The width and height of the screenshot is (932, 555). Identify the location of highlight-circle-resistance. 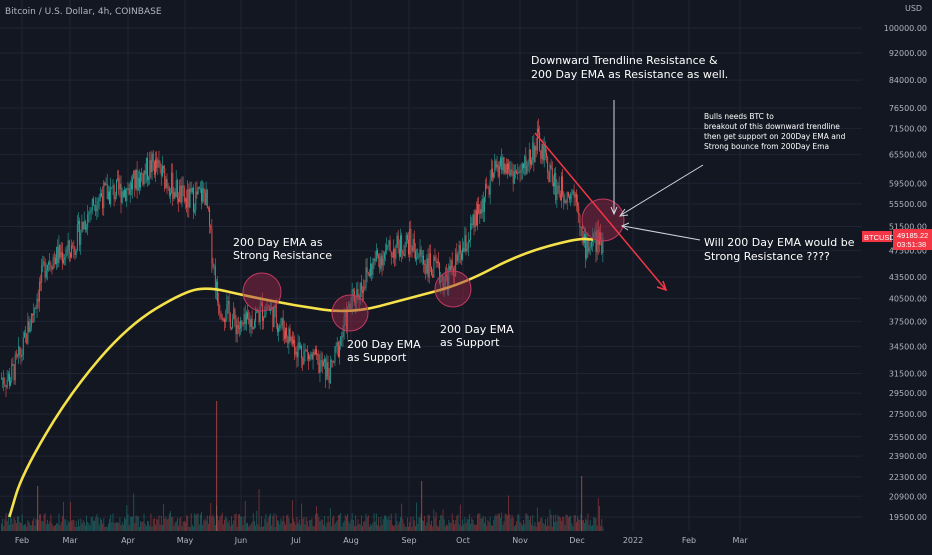
(262, 292).